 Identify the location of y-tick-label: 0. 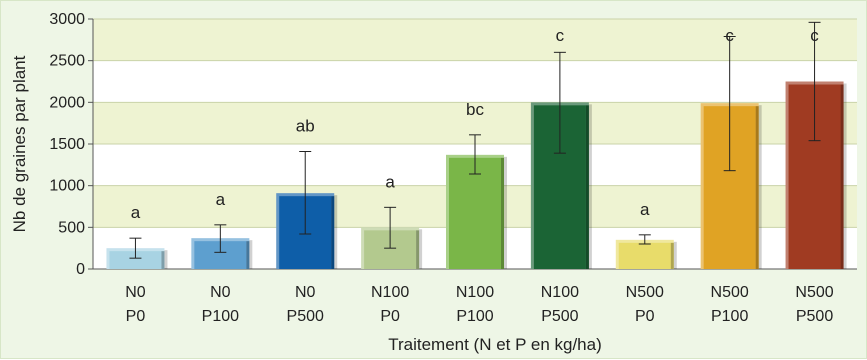
(80, 269).